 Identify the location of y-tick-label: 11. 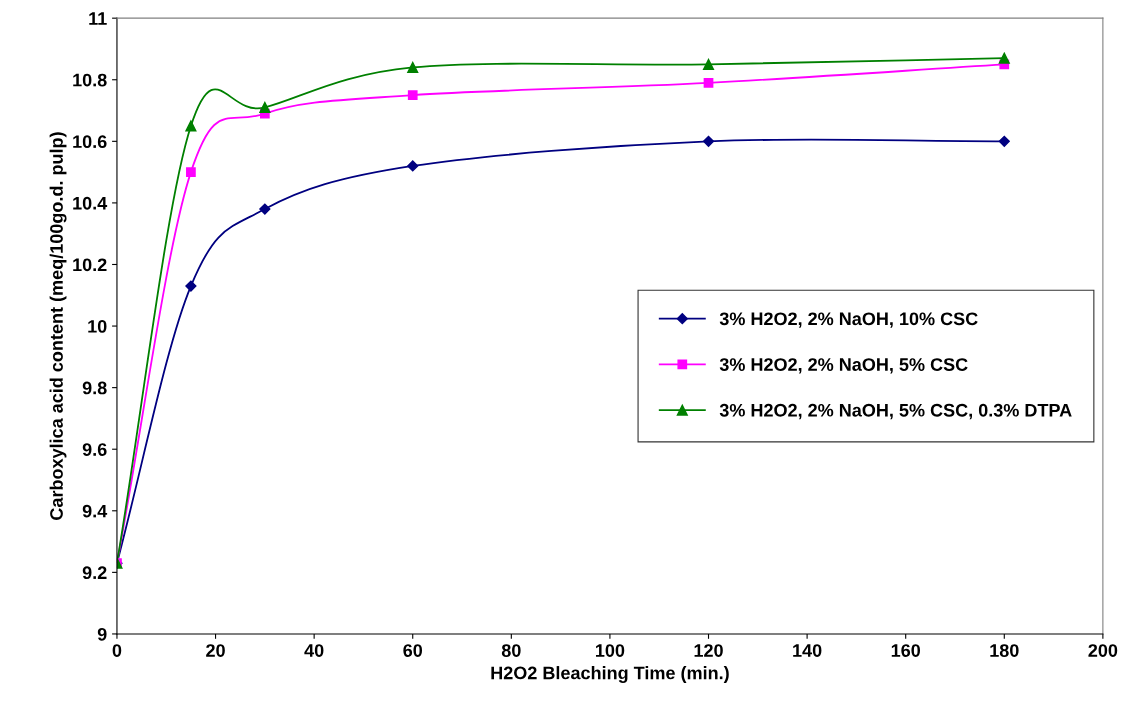
(98, 18).